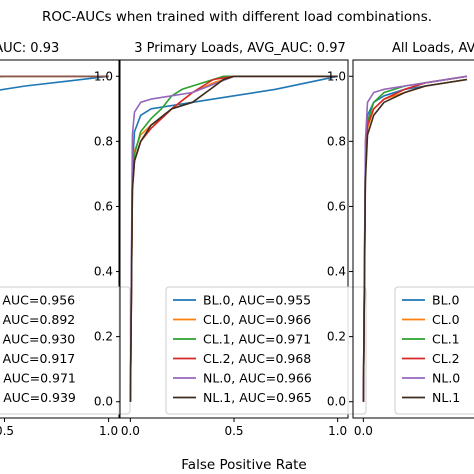  I want to click on legend-label: NL.0, so click(446, 378).